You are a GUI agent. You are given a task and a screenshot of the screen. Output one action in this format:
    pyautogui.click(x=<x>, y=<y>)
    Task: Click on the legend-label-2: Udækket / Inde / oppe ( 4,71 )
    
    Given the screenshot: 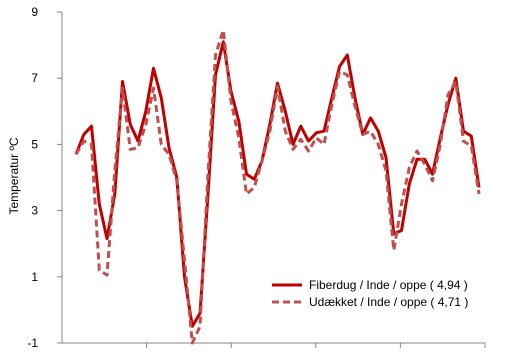 What is the action you would take?
    pyautogui.click(x=388, y=302)
    